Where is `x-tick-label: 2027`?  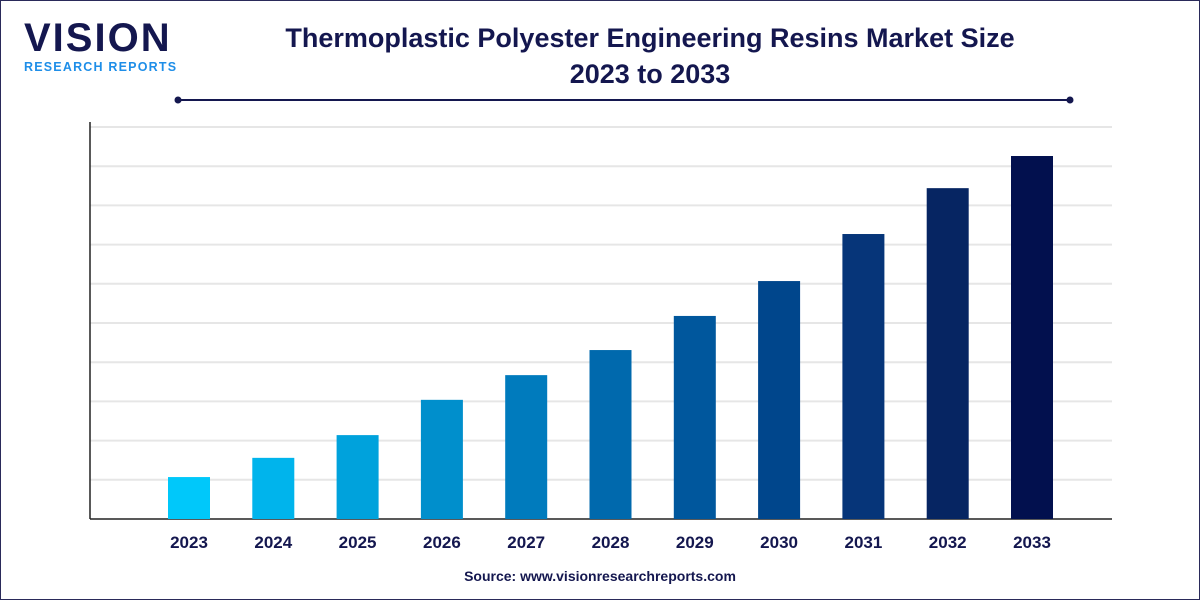
x-tick-label: 2027 is located at coordinates (526, 542).